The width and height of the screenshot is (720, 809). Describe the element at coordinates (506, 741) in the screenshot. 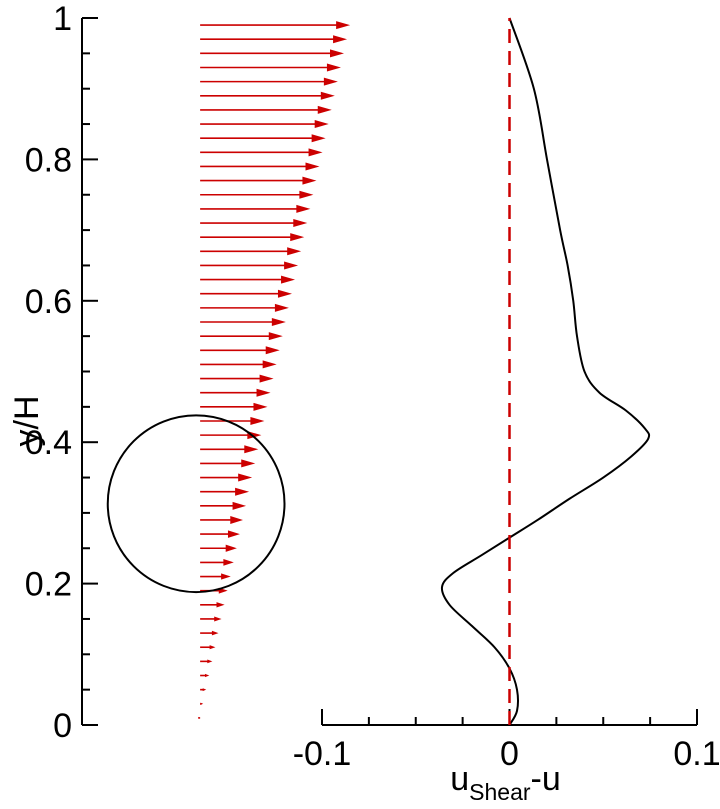

I see `x-axis: -0.1 0 0.1` at that location.